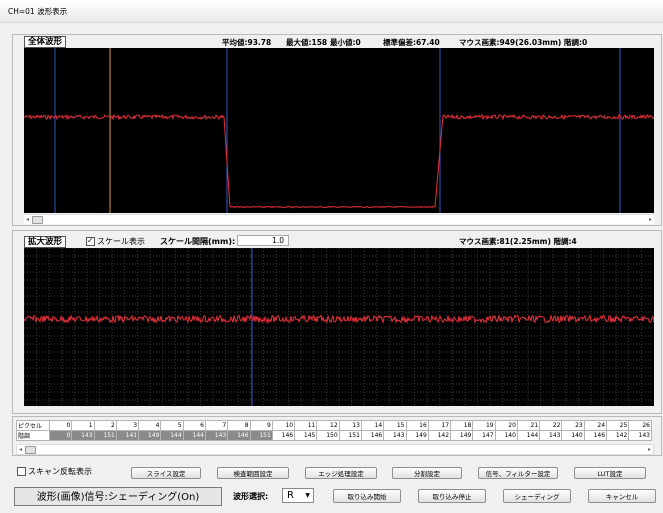  I want to click on scan-reverse-label: スキャン反転表示, so click(60, 471).